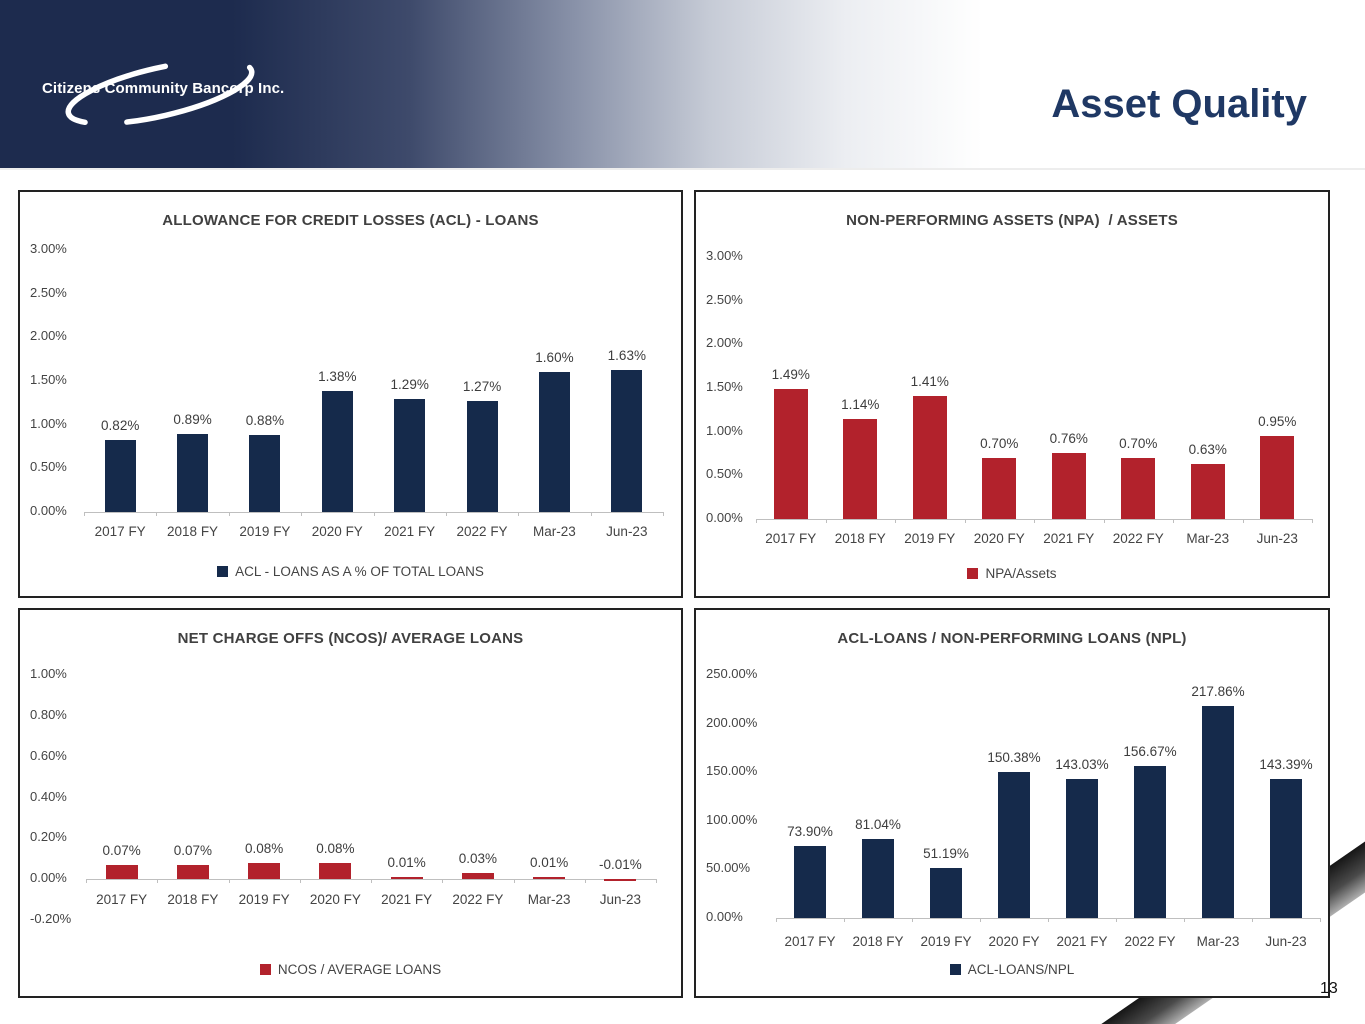  I want to click on data-label: 51.19%, so click(946, 854).